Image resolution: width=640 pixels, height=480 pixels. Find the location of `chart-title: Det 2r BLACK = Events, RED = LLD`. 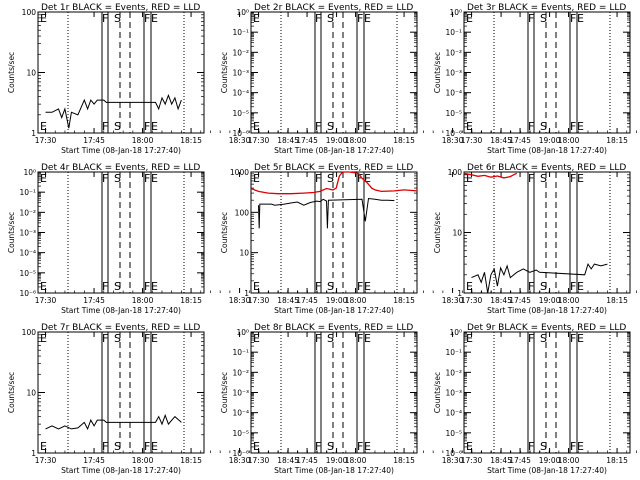

chart-title: Det 2r BLACK = Events, RED = LLD is located at coordinates (333, 8).